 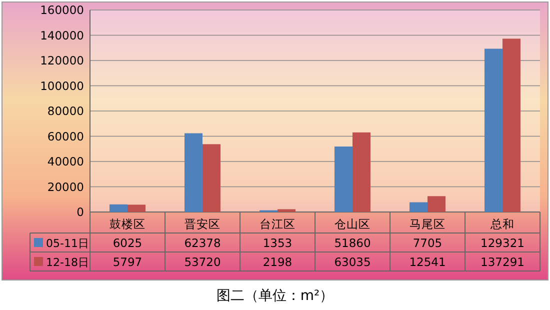 I want to click on legend-label: 05-11日, so click(x=67, y=243).